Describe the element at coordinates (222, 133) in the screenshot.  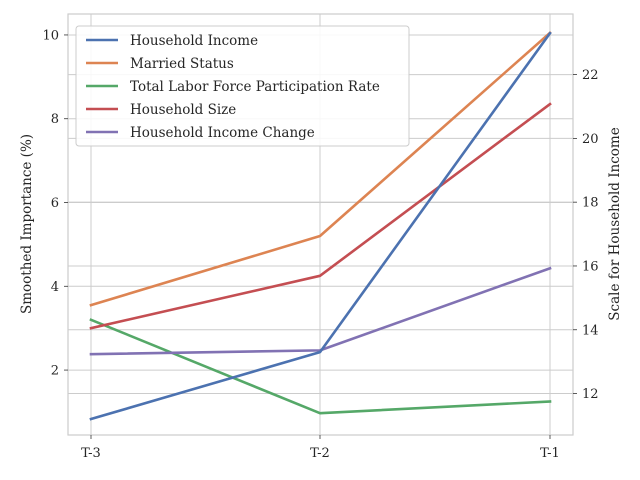
I see `legend-label-household-income-change: Household Income Change` at that location.